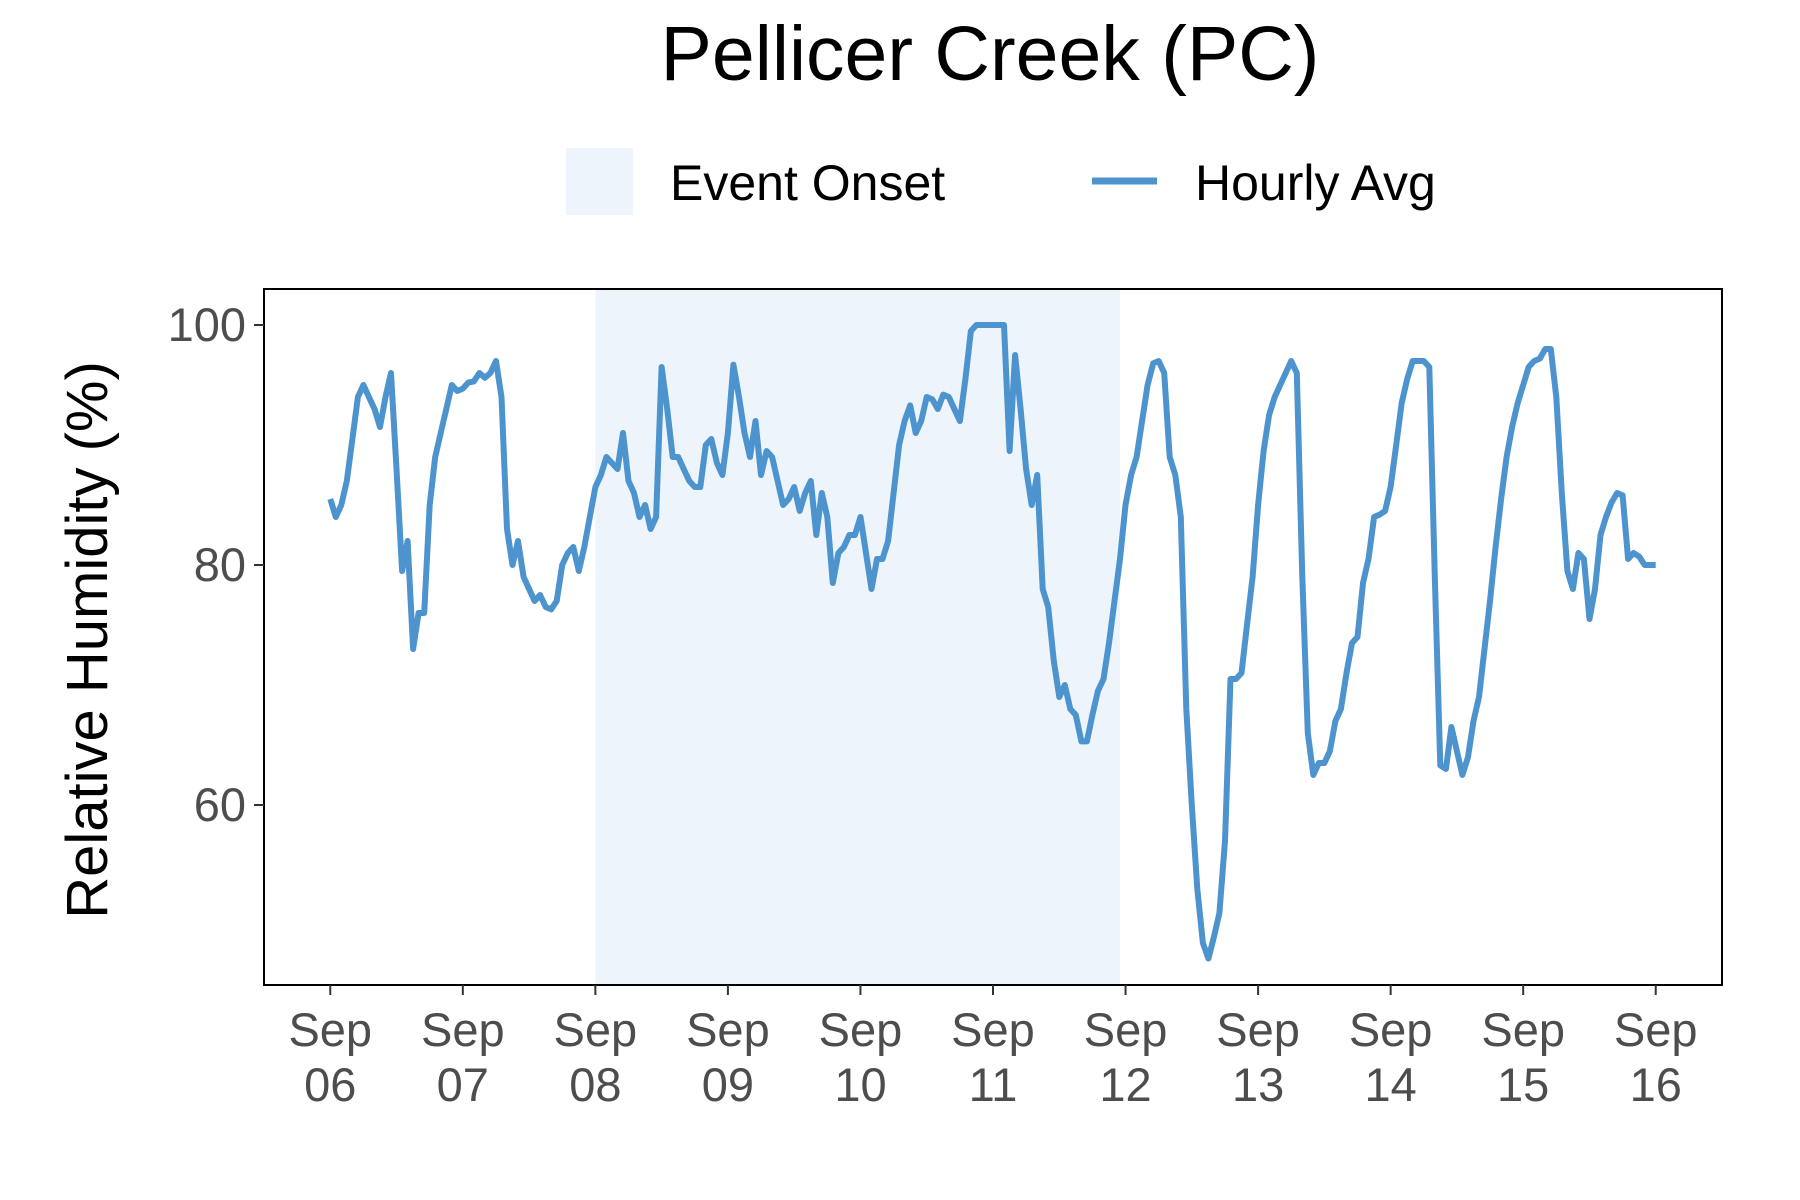  I want to click on y-tick-label: 60, so click(220, 804).